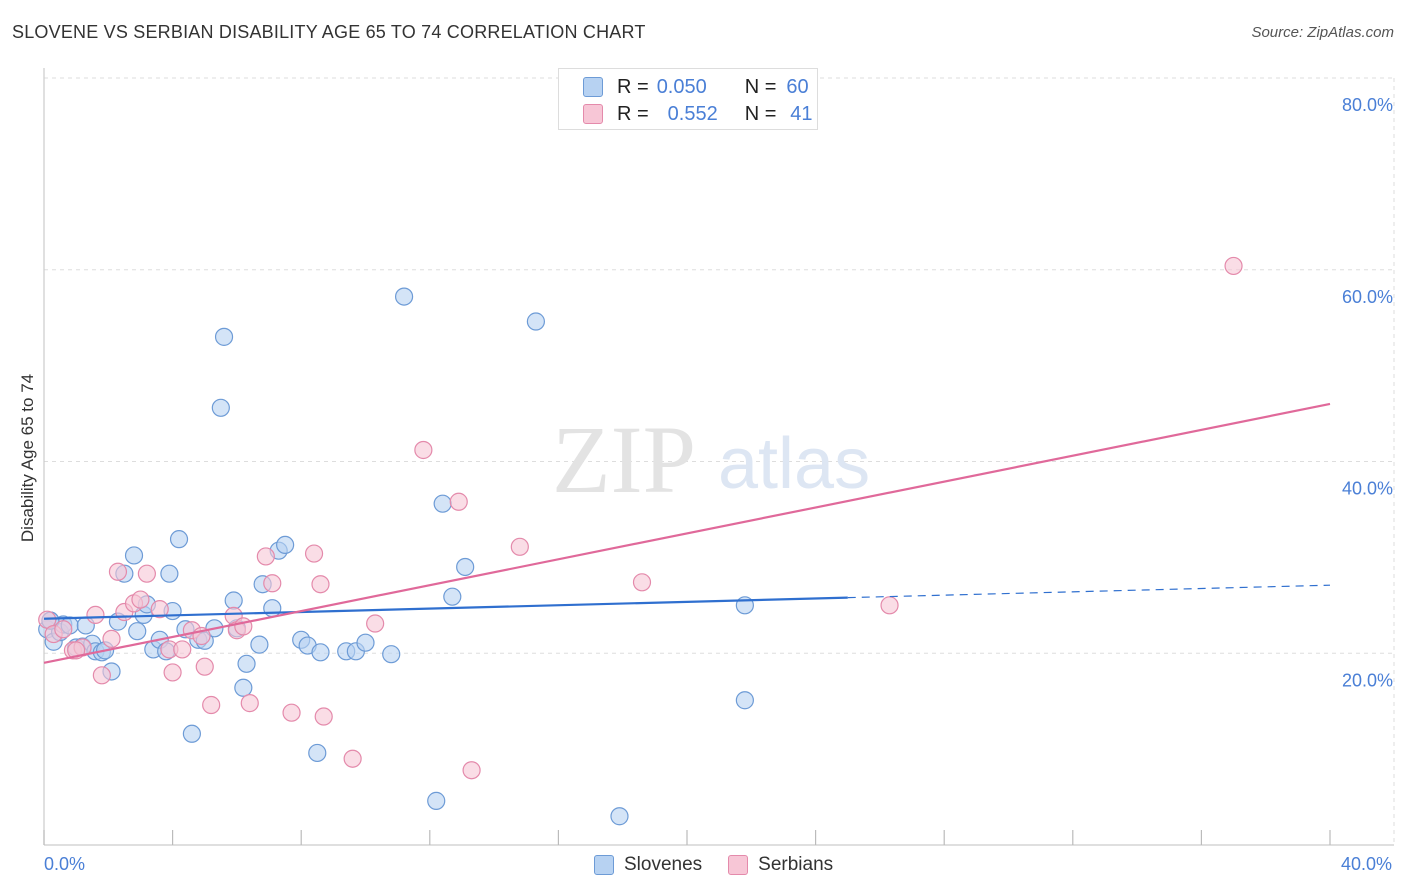  What do you see at coordinates (738, 865) in the screenshot?
I see `serbians-legend-swatch` at bounding box center [738, 865].